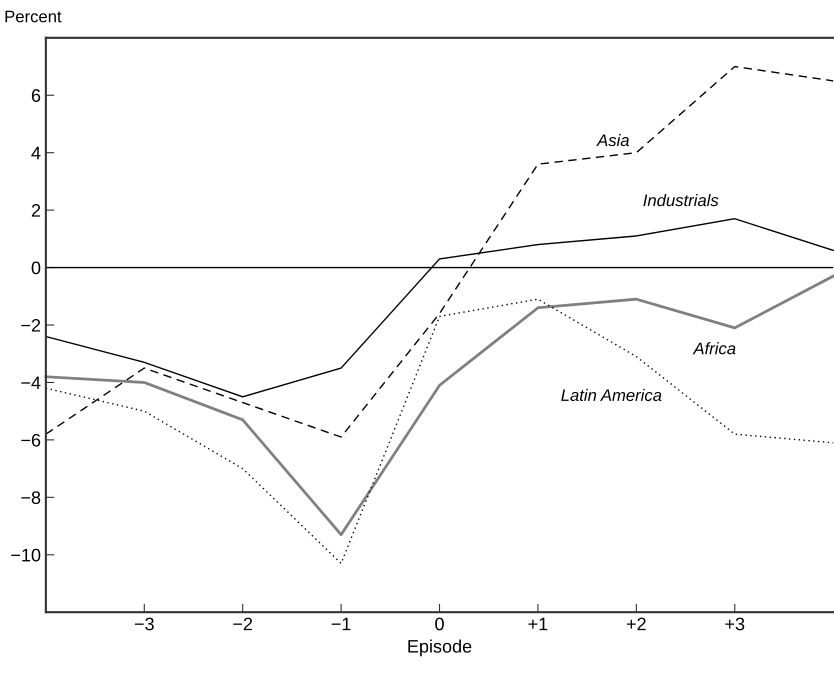 The height and width of the screenshot is (675, 834). I want to click on y-tick-label: −2, so click(30, 325).